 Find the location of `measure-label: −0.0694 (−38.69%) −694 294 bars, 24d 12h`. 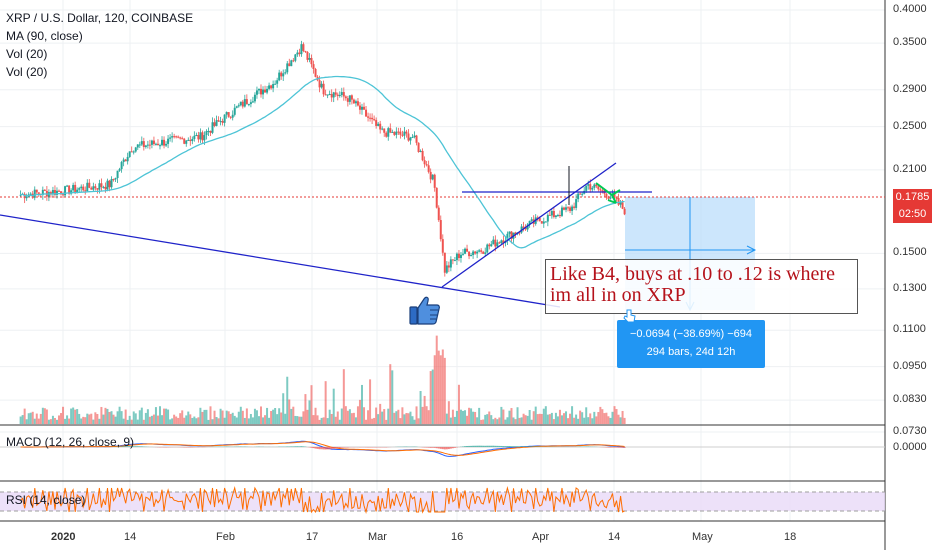

measure-label: −0.0694 (−38.69%) −694 294 bars, 24d 12h is located at coordinates (691, 344).